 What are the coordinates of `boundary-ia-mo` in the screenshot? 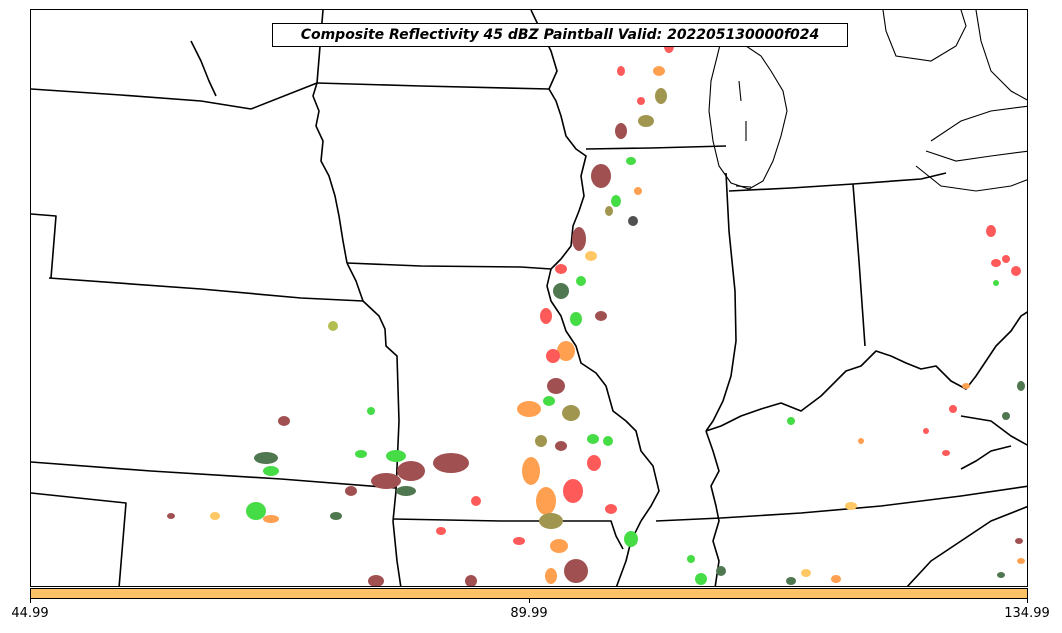 It's located at (449, 266).